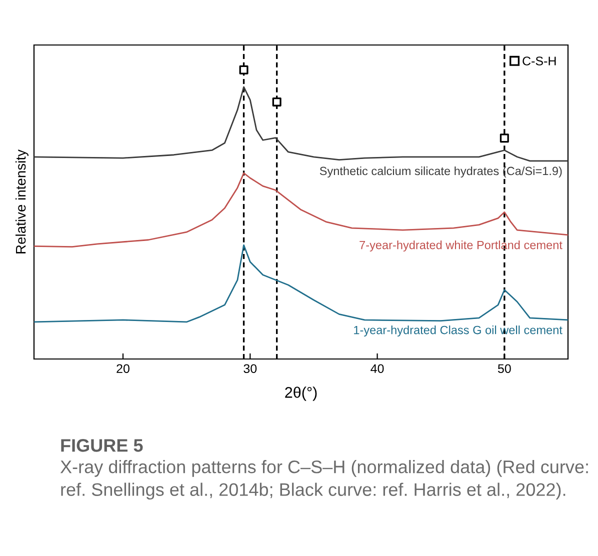 Image resolution: width=598 pixels, height=556 pixels. I want to click on x-tick-label: 40, so click(377, 369).